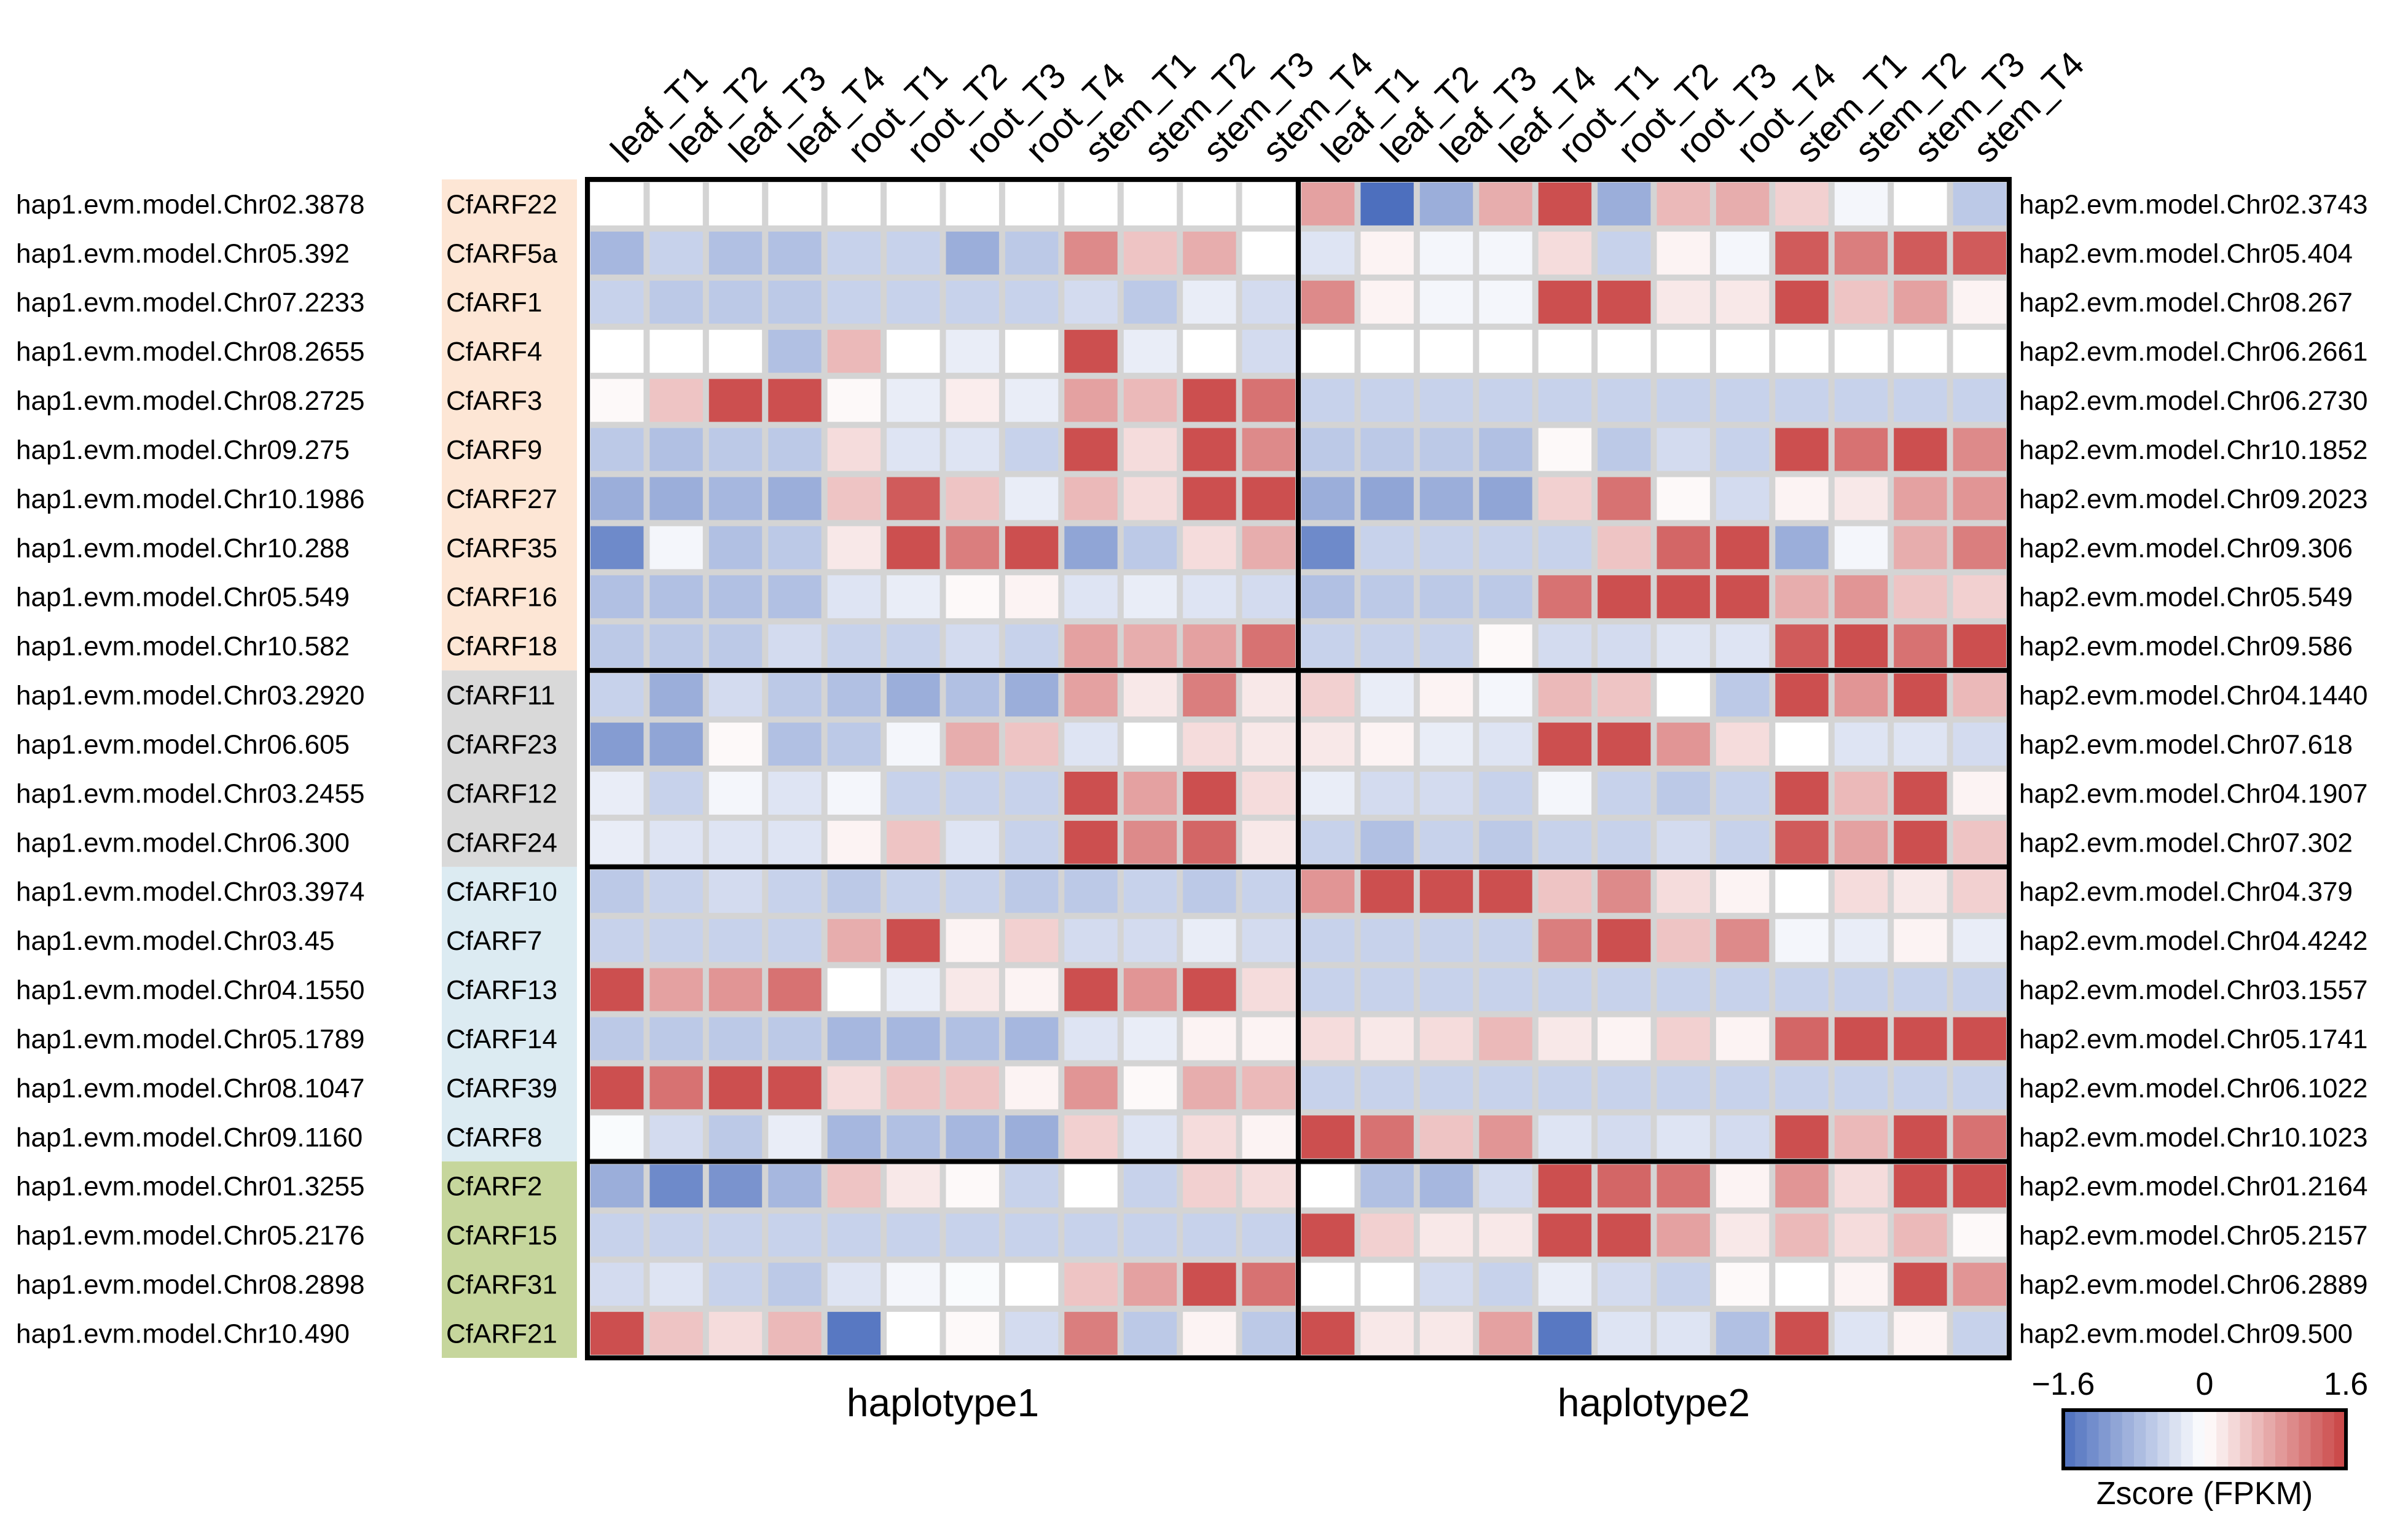  Describe the element at coordinates (501, 744) in the screenshot. I see `arf-name-label: CfARF23` at that location.